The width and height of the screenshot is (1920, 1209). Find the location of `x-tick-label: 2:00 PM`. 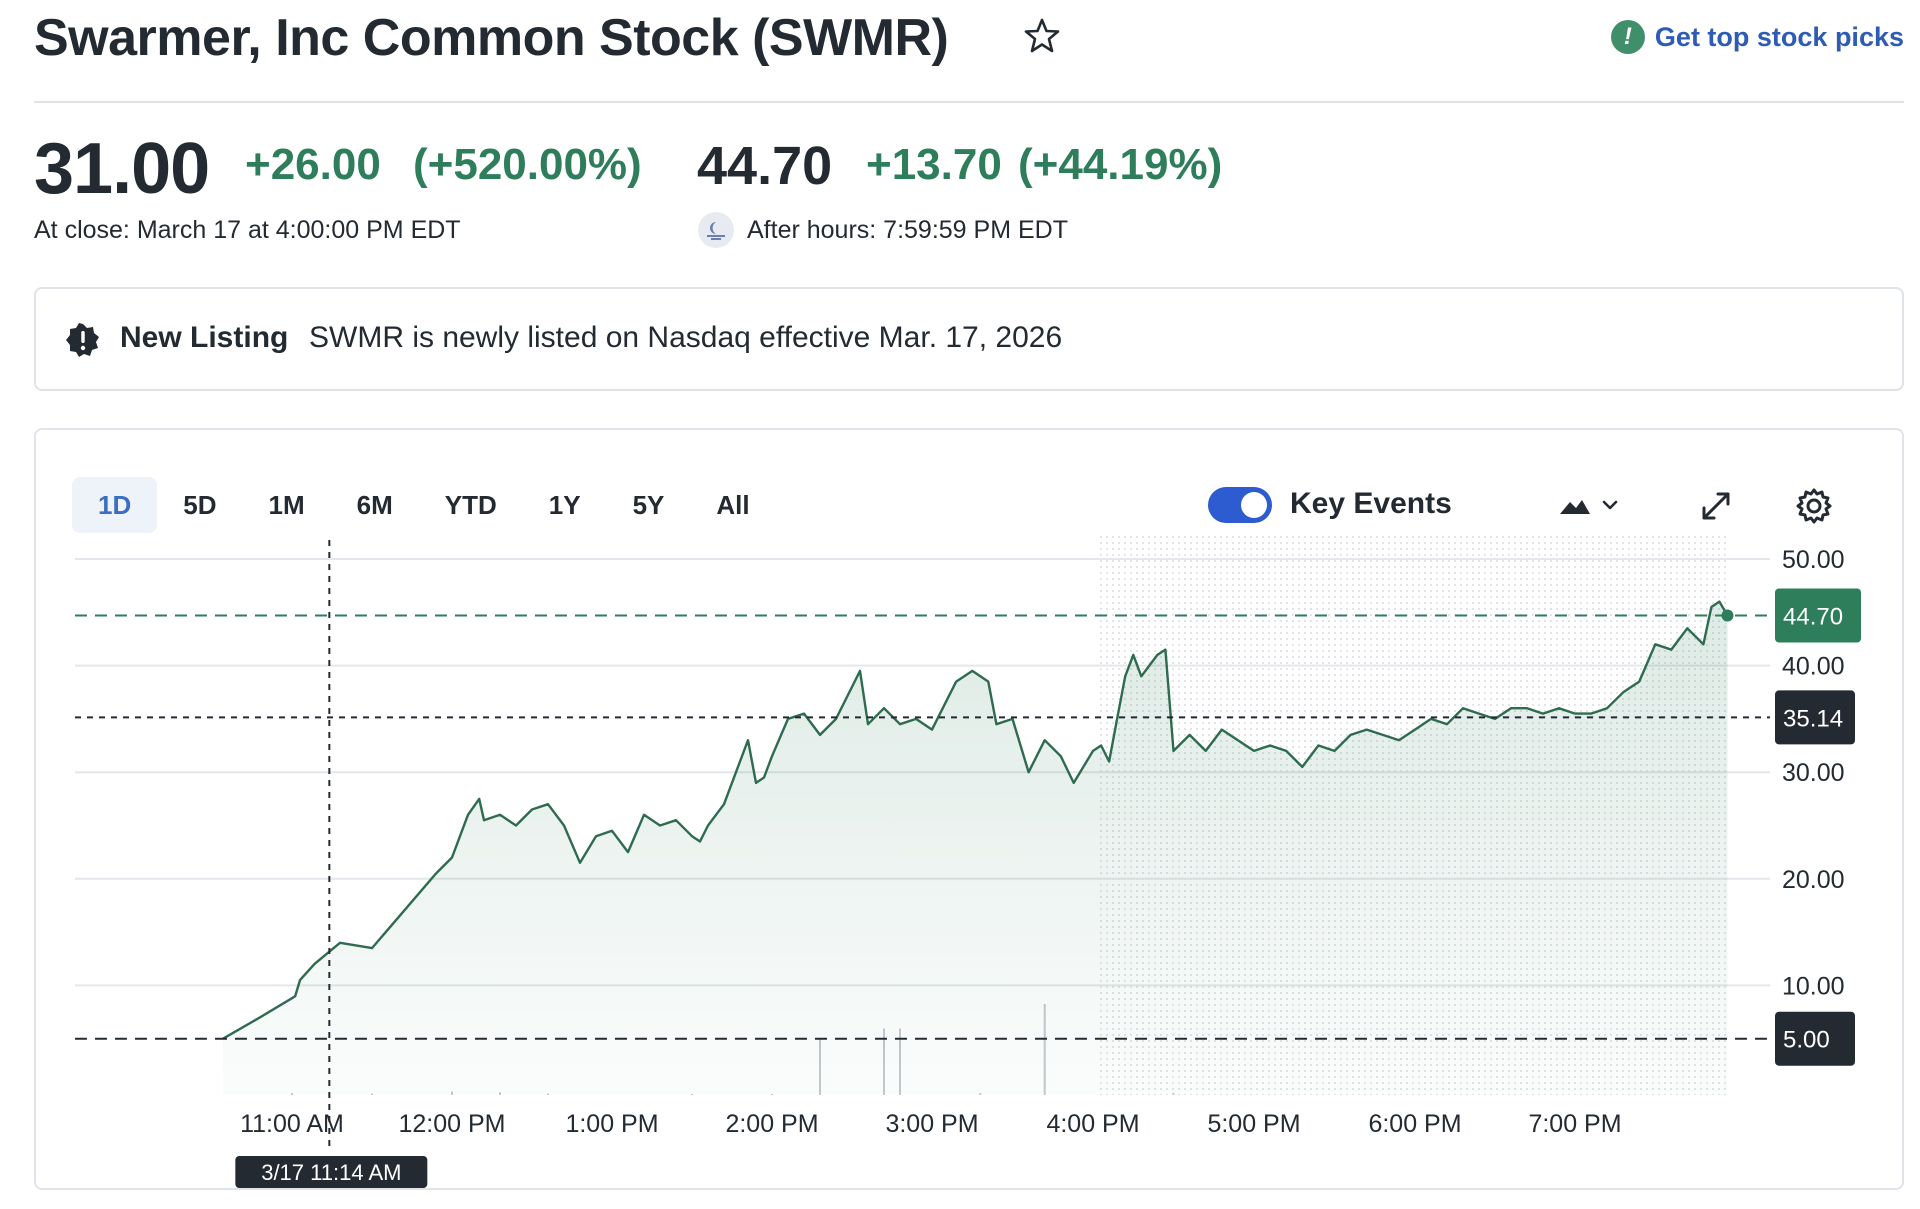

x-tick-label: 2:00 PM is located at coordinates (771, 1124).